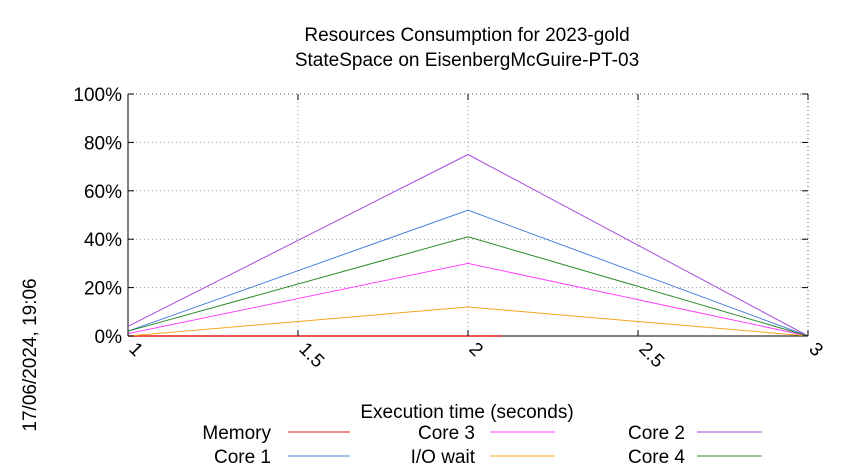 The image size is (850, 475). Describe the element at coordinates (443, 457) in the screenshot. I see `legend-label: I/O wait` at that location.